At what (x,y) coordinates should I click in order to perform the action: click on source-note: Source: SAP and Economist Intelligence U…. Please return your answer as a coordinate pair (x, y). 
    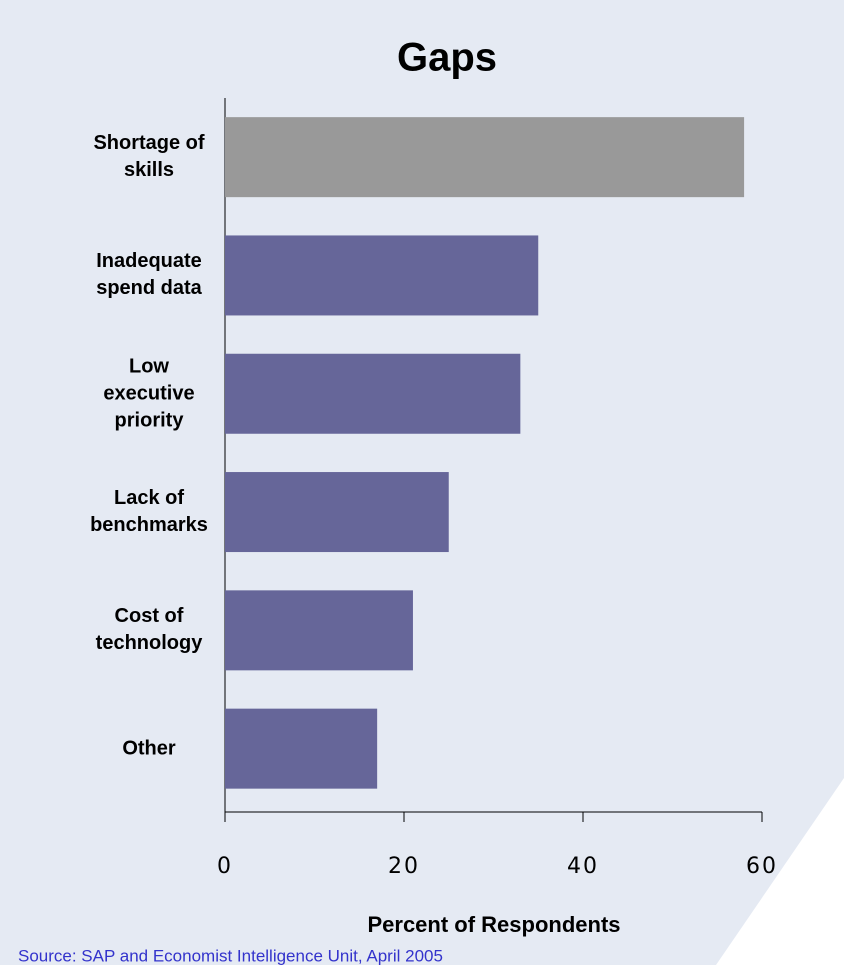
    Looking at the image, I should click on (230, 955).